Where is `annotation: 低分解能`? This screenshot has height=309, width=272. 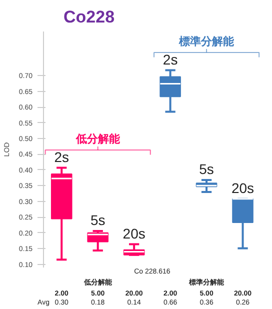 annotation: 低分解能 is located at coordinates (97, 139).